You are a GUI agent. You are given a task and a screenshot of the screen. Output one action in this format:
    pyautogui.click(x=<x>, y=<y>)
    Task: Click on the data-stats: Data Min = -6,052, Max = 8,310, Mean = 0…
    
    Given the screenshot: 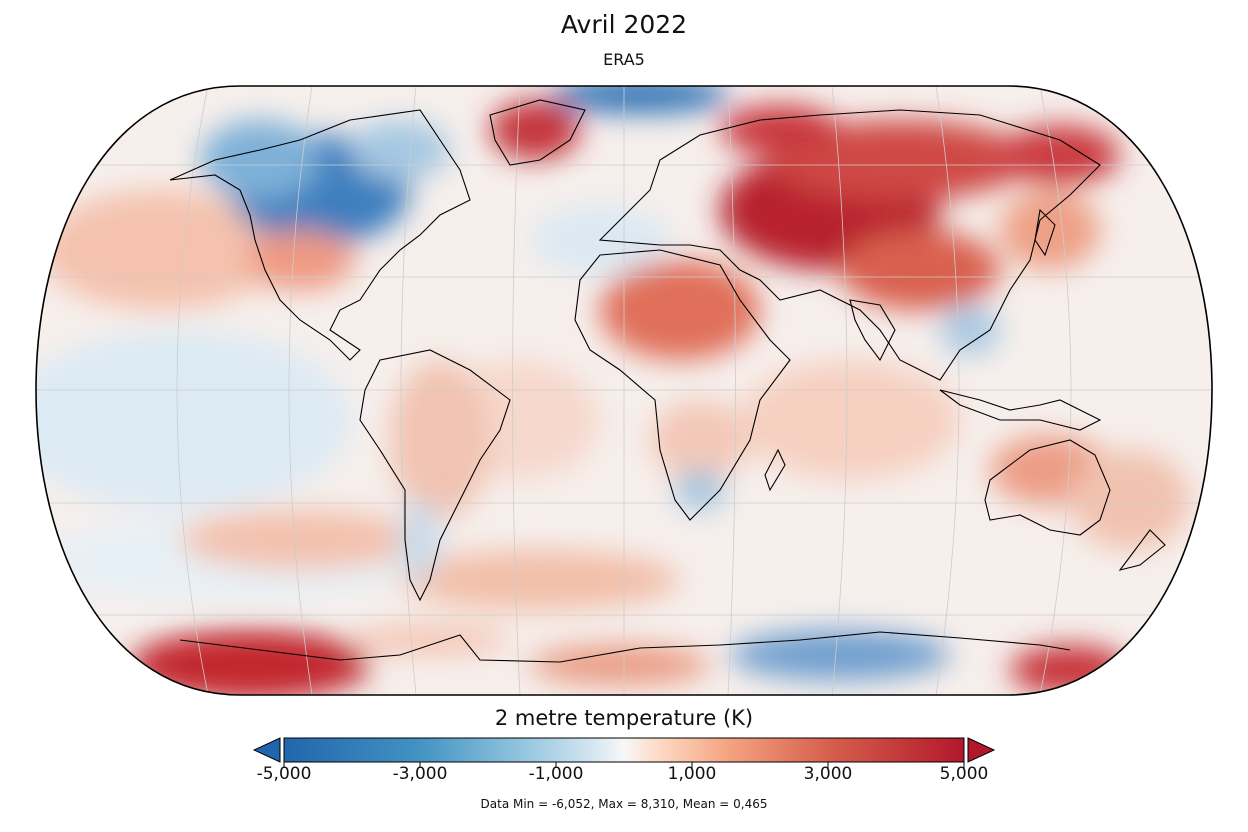 What is the action you would take?
    pyautogui.click(x=624, y=804)
    